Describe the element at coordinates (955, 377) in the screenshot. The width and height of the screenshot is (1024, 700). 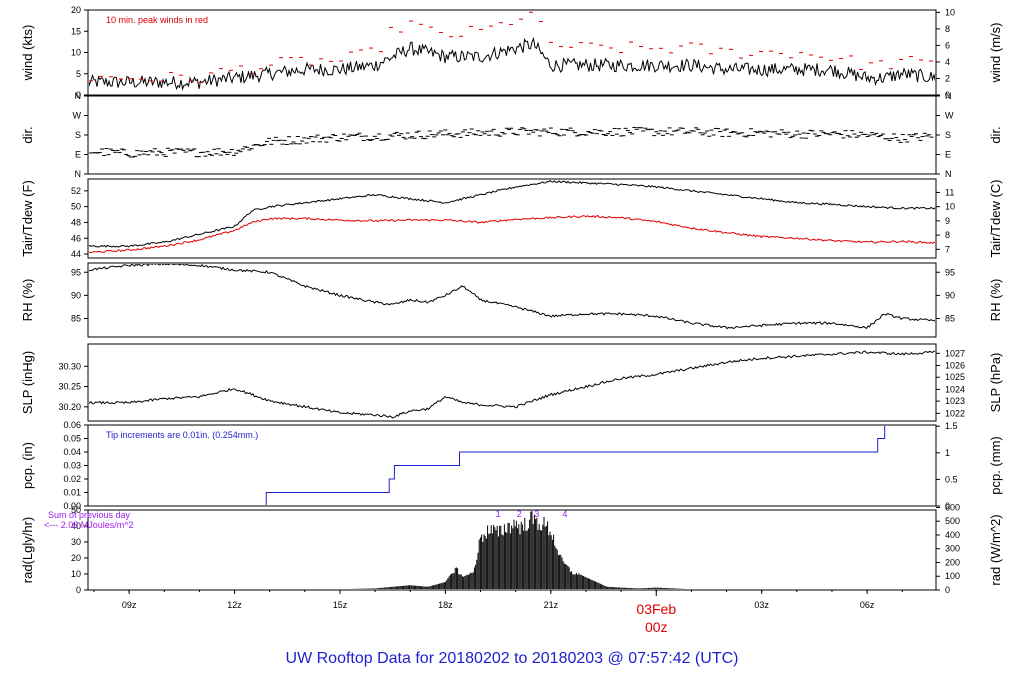
I see `right-tick-label: 1025` at that location.